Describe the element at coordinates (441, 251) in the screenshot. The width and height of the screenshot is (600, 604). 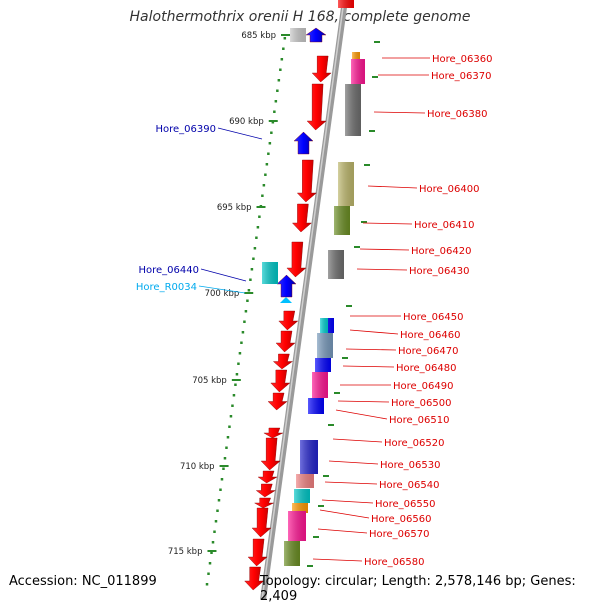
I see `gene-label: Hore_06420` at that location.